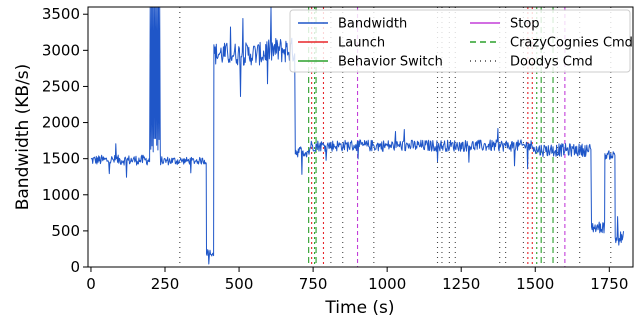 The image size is (641, 320). What do you see at coordinates (61, 14) in the screenshot?
I see `y-tick-label: 3500` at bounding box center [61, 14].